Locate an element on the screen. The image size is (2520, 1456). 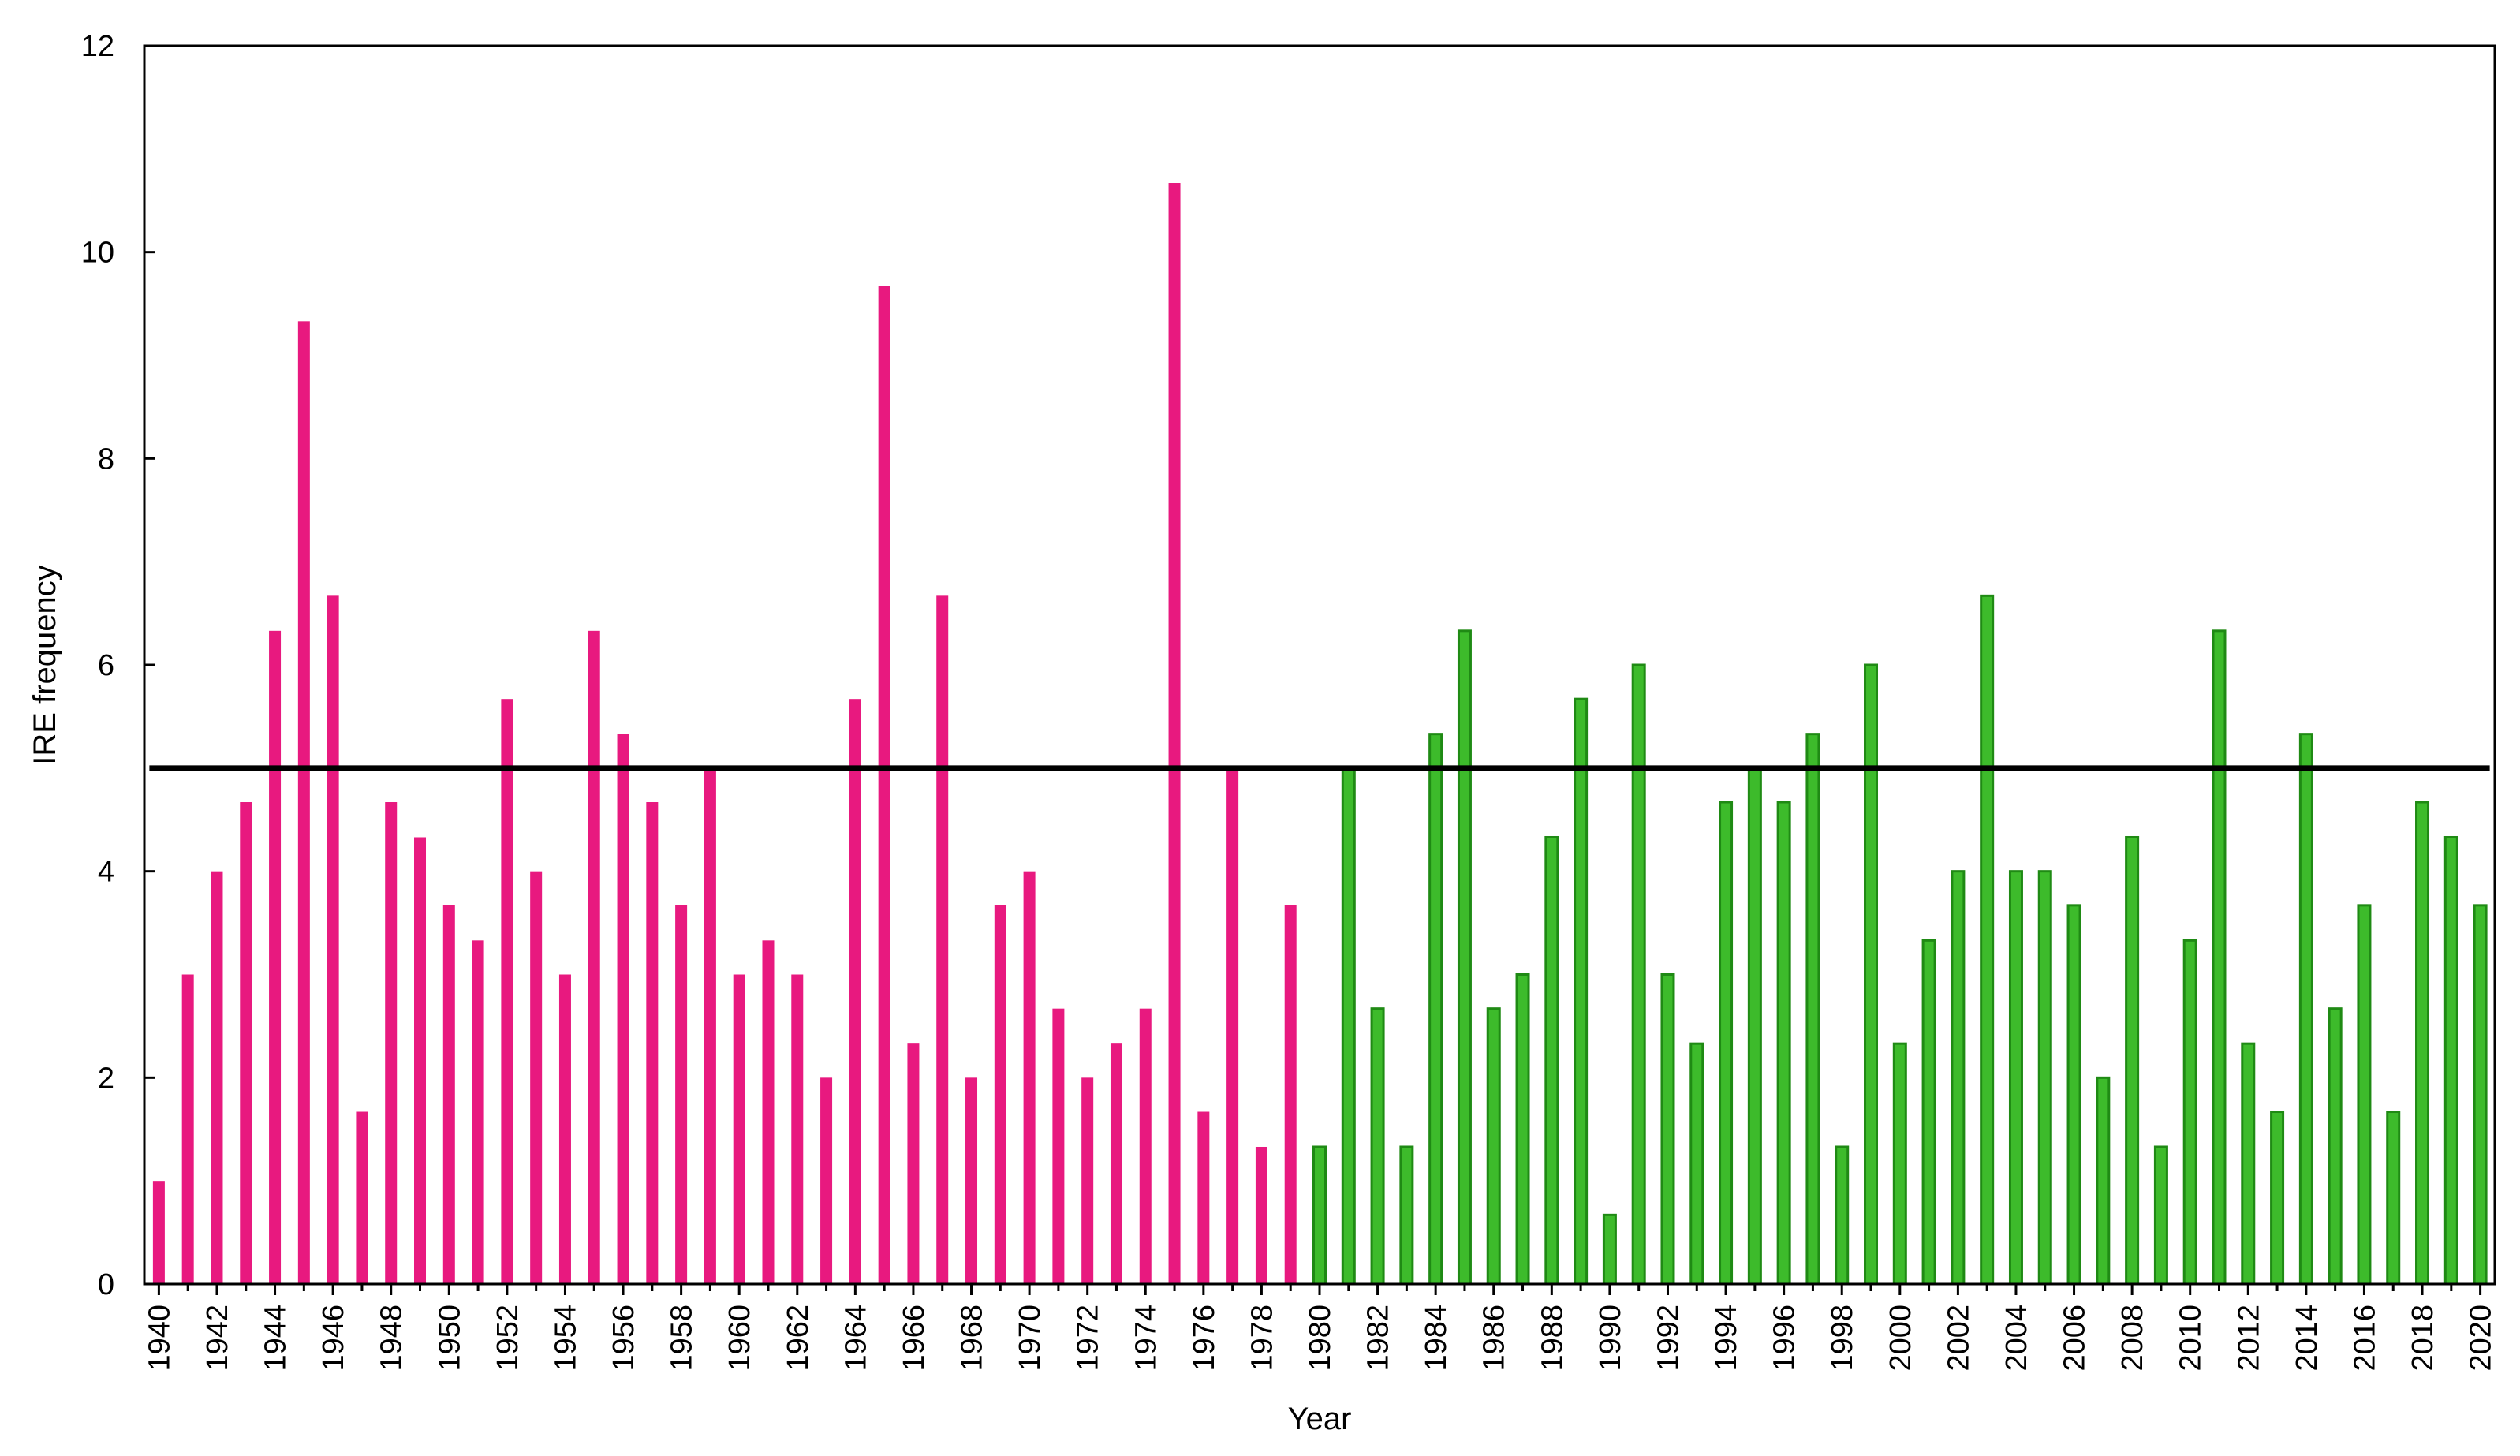
bar-2006 is located at coordinates (2073, 1095).